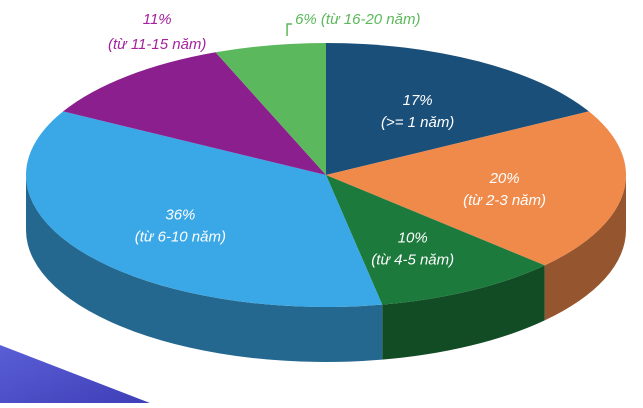  What do you see at coordinates (504, 178) in the screenshot?
I see `slice-label-pct-1: 20%` at bounding box center [504, 178].